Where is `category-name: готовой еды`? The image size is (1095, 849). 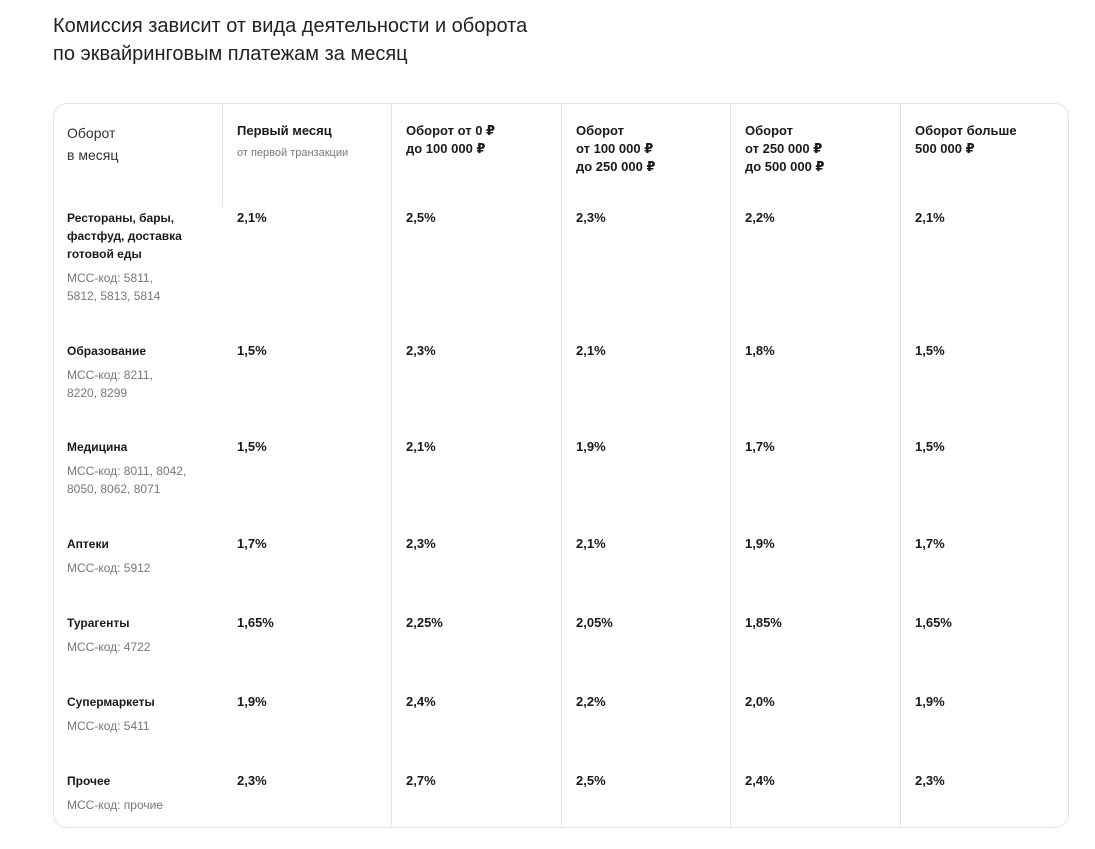
category-name: готовой еды is located at coordinates (104, 254).